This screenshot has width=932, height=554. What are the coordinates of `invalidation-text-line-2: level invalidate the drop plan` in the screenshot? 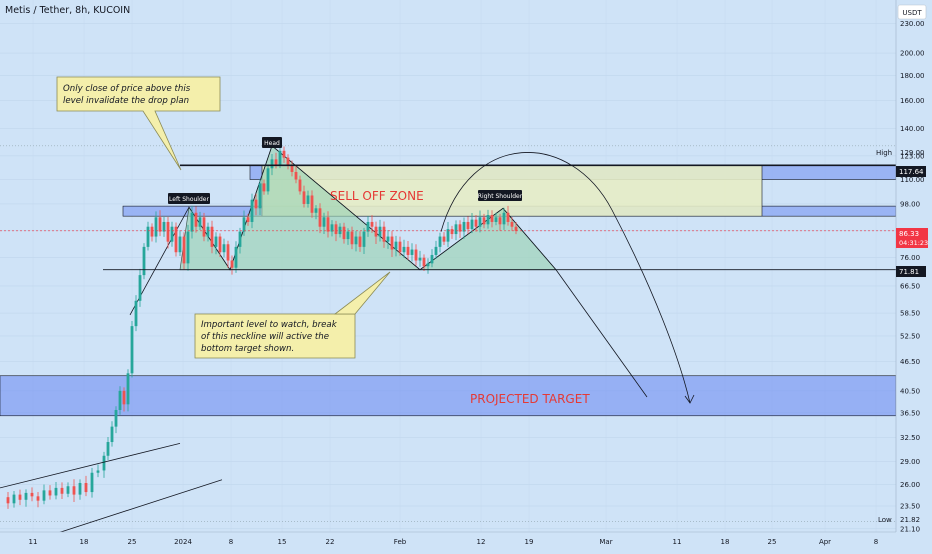 It's located at (126, 101).